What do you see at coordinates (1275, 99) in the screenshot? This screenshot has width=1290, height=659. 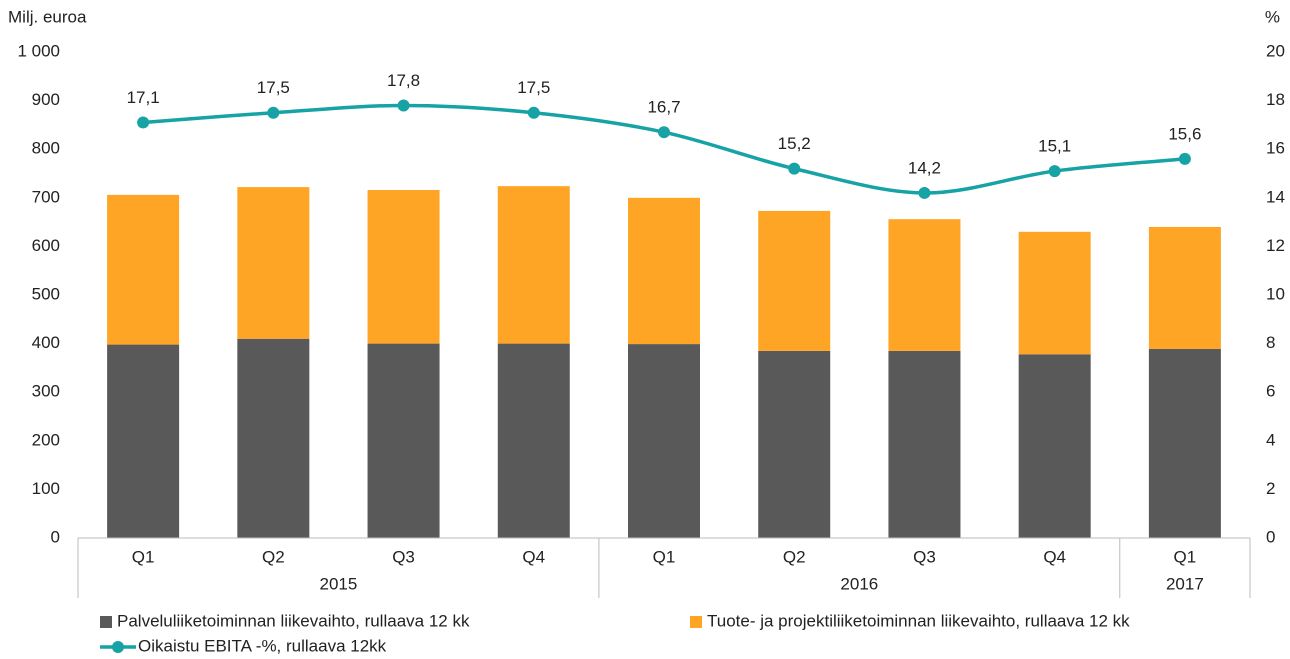 I see `y2-tick-label: 18` at bounding box center [1275, 99].